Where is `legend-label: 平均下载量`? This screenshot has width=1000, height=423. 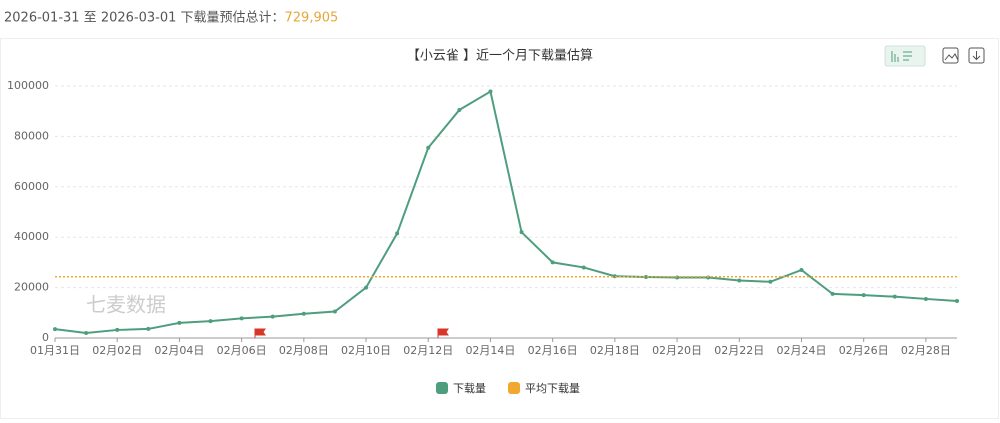
legend-label: 平均下载量 is located at coordinates (552, 388).